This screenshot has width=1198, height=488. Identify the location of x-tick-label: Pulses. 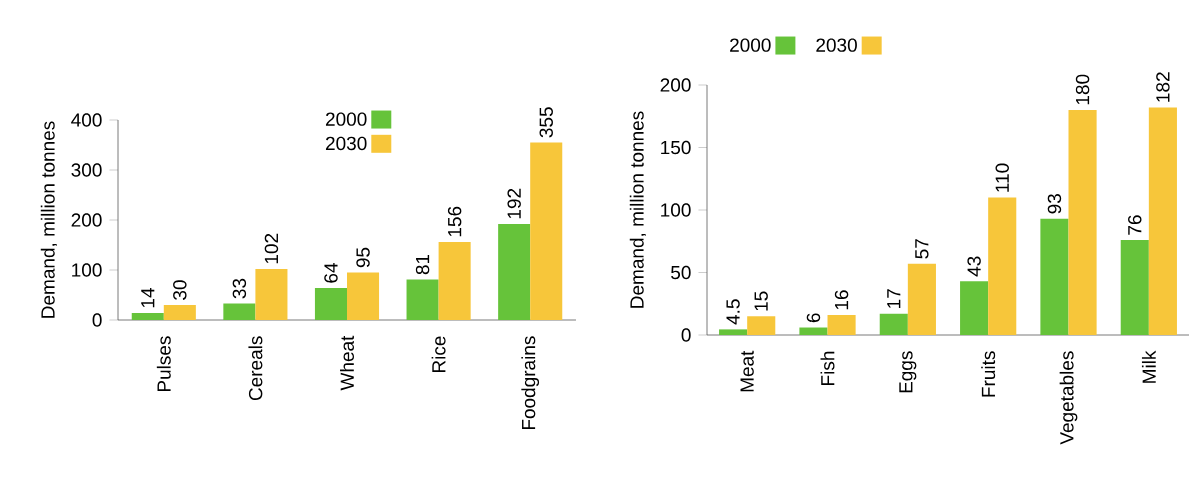
(163, 364).